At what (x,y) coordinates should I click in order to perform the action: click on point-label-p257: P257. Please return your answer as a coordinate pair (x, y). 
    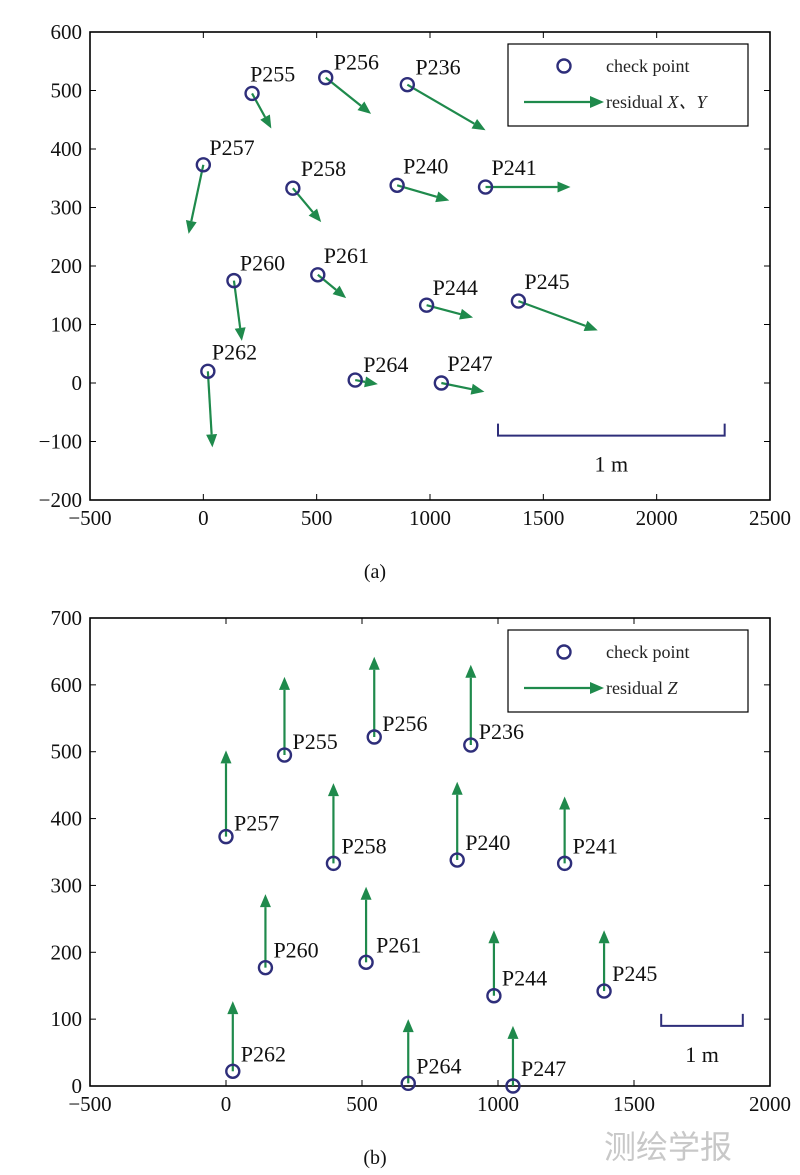
    Looking at the image, I should click on (231, 147).